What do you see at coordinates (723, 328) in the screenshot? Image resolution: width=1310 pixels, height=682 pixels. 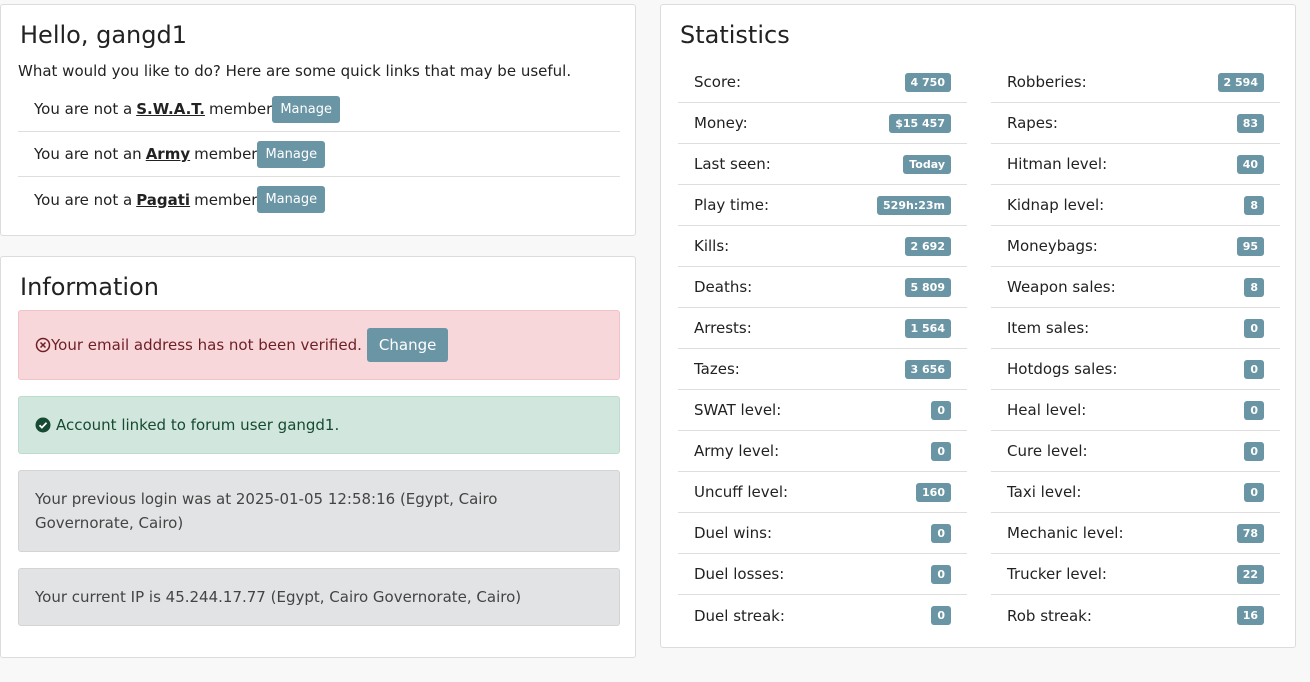 I see `stat-label: Arrests:` at bounding box center [723, 328].